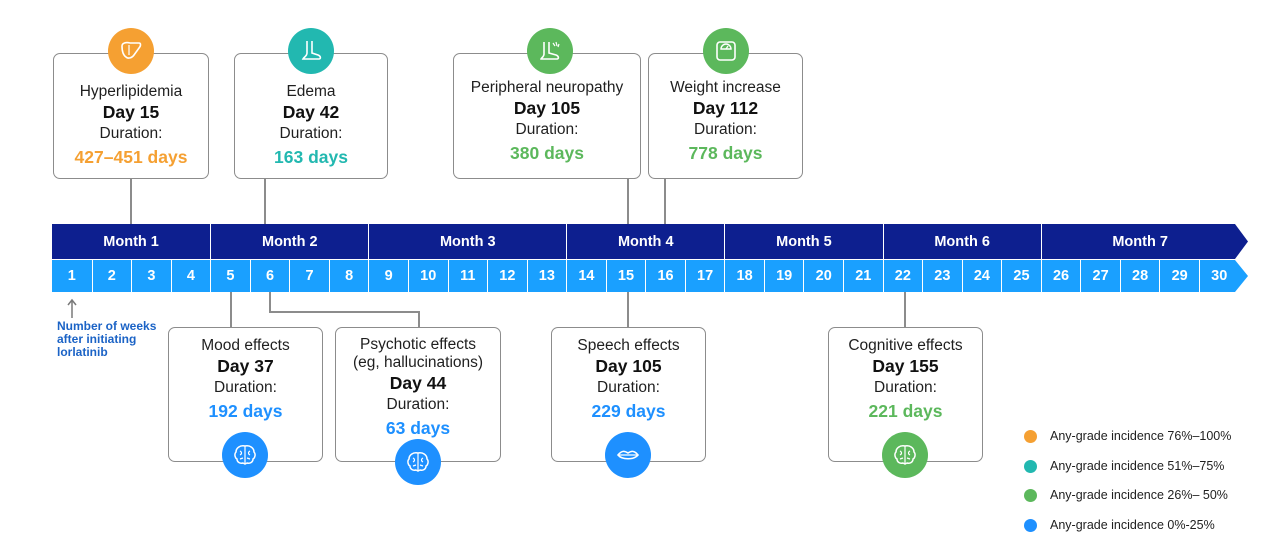  Describe the element at coordinates (1021, 276) in the screenshot. I see `week-label: 25` at that location.